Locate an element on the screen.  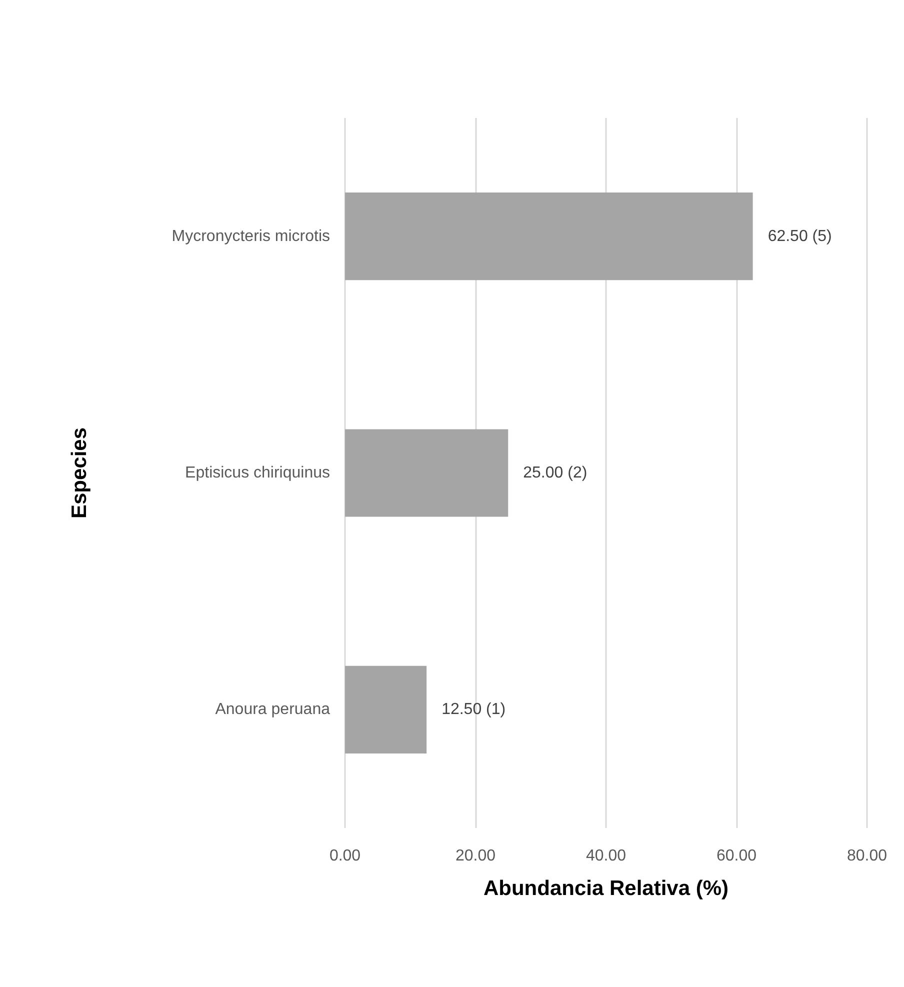
data-label: 62.50 (5) is located at coordinates (800, 236).